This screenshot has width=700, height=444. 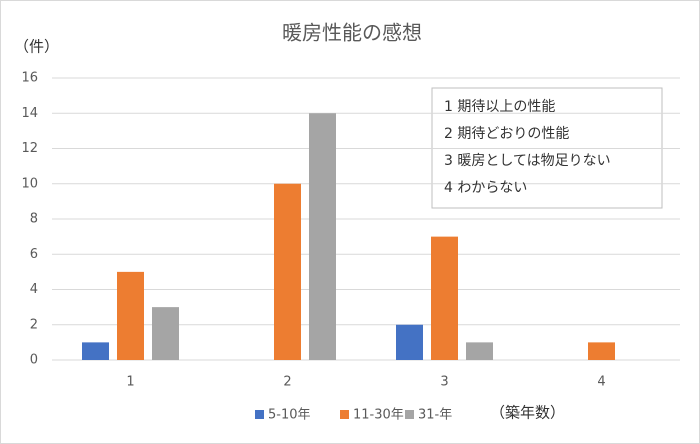 I want to click on y-tick-label: 0, so click(x=34, y=360).